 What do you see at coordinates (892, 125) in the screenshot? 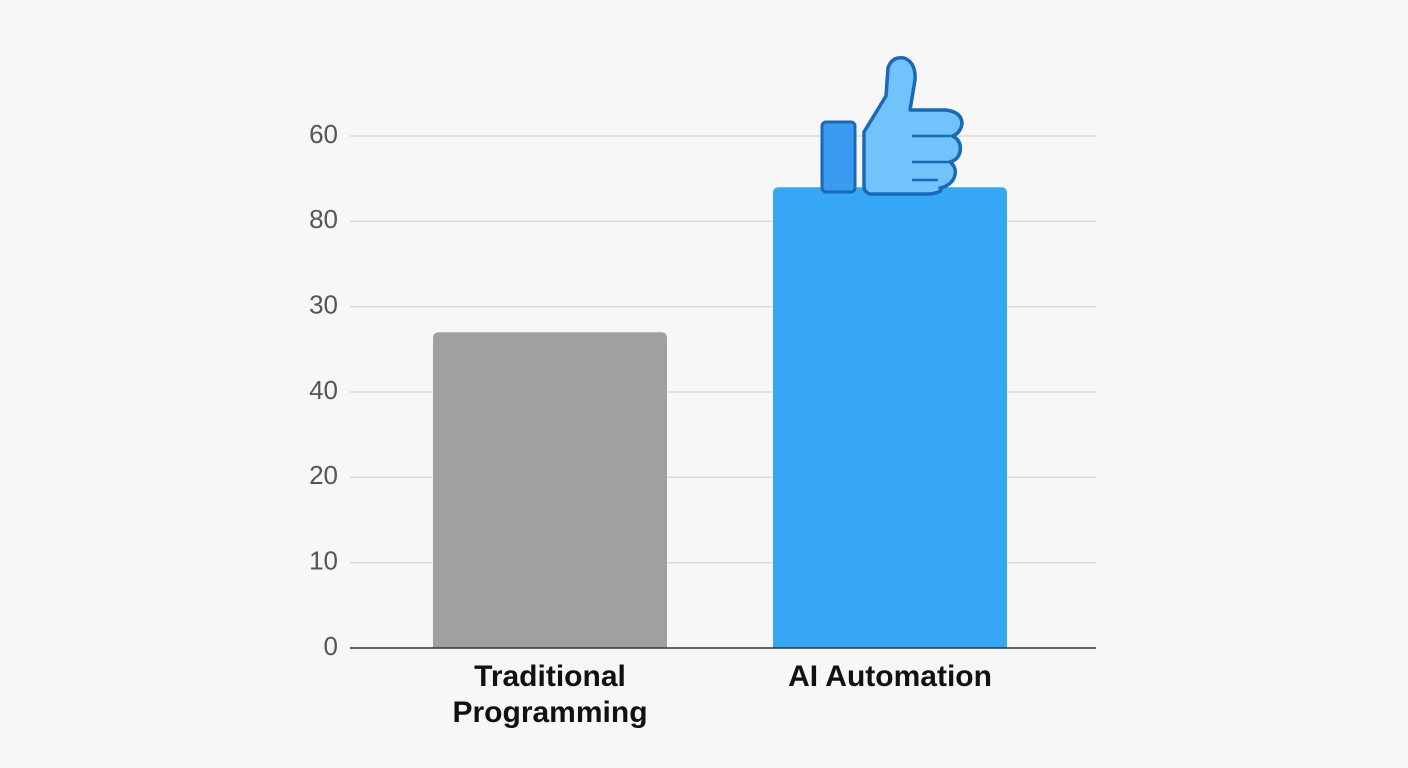
I see `thumbs-up-icon` at bounding box center [892, 125].